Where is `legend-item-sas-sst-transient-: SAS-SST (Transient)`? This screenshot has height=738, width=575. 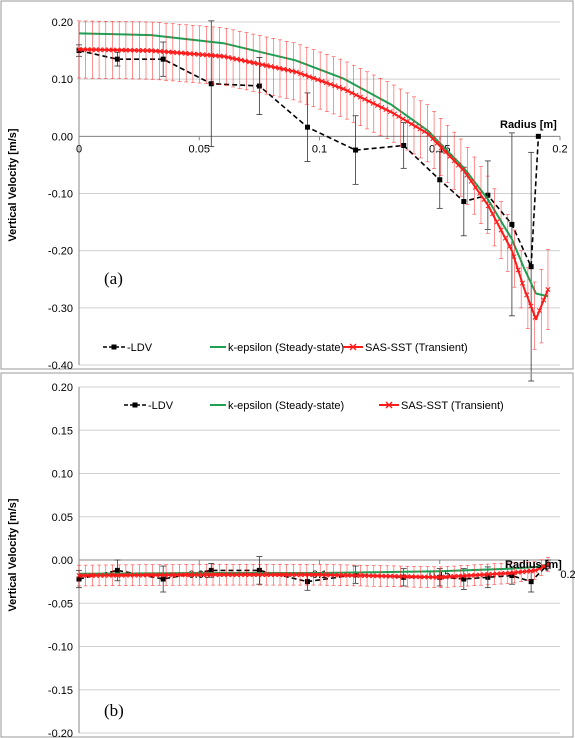
legend-item-sas-sst-transient-: SAS-SST (Transient) is located at coordinates (405, 348).